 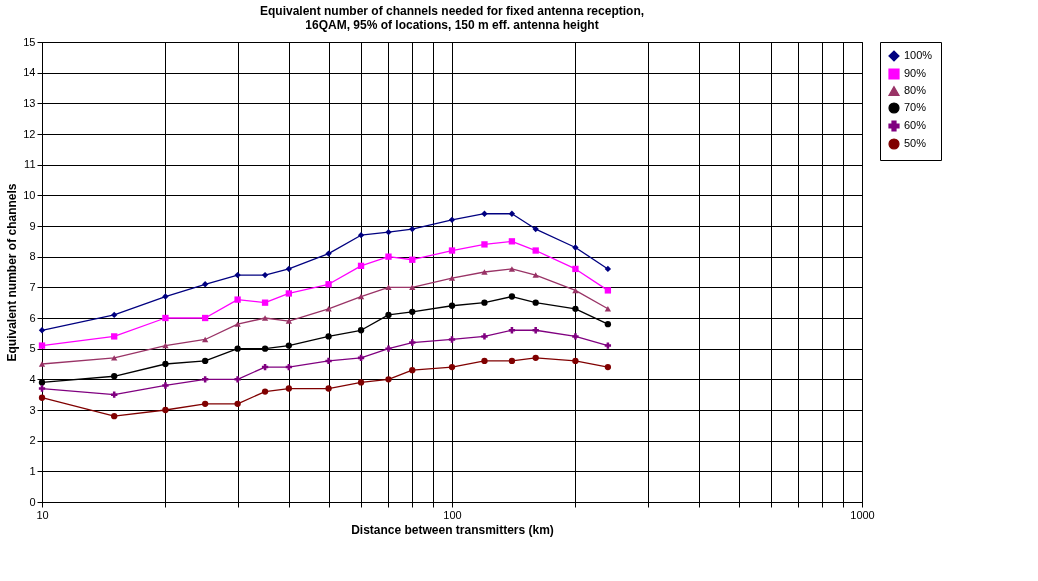 What do you see at coordinates (32, 348) in the screenshot?
I see `y-tick-label: 5` at bounding box center [32, 348].